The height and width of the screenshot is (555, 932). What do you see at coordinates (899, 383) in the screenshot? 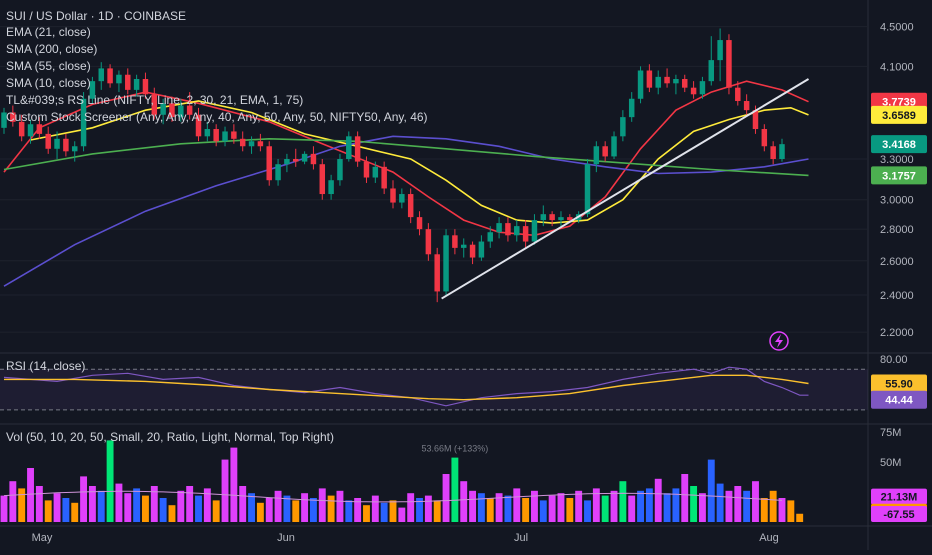
I see `rsi-ma-badge` at bounding box center [899, 383].